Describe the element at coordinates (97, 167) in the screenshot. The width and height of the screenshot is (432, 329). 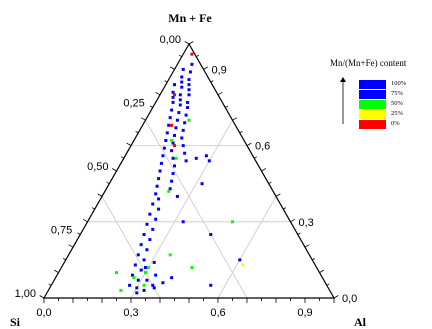
I see `tick-label-left: 0,50` at that location.